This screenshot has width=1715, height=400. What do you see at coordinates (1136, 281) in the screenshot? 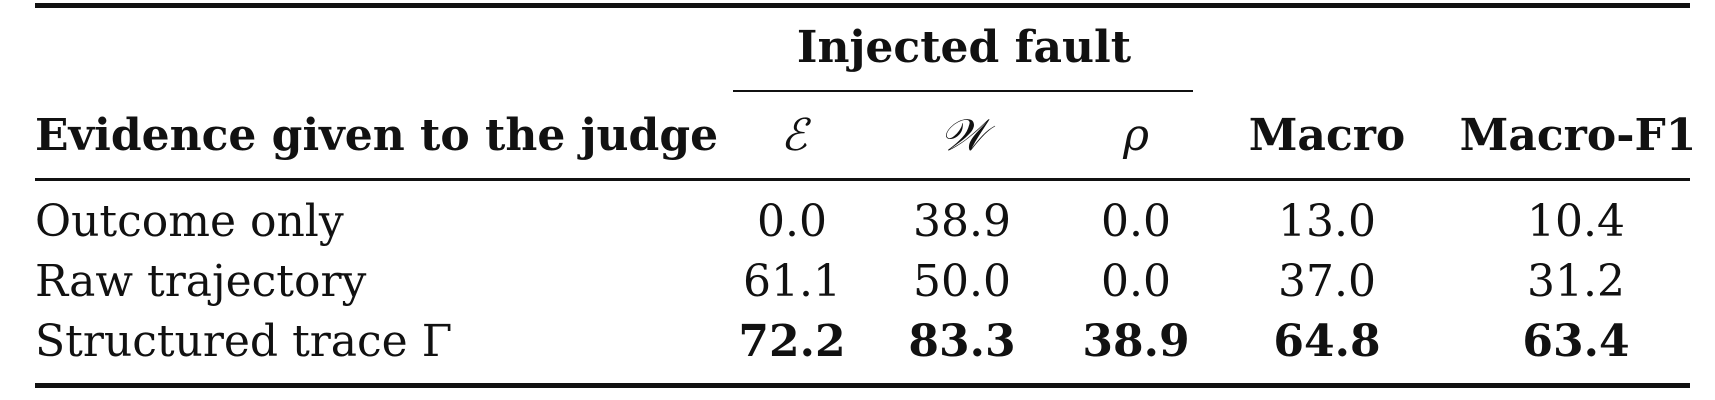
I see `row-raw-rho: 0.0` at bounding box center [1136, 281].